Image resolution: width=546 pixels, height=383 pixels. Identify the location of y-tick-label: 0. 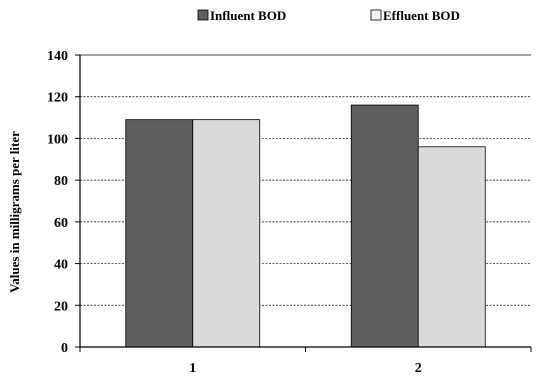
(64, 348).